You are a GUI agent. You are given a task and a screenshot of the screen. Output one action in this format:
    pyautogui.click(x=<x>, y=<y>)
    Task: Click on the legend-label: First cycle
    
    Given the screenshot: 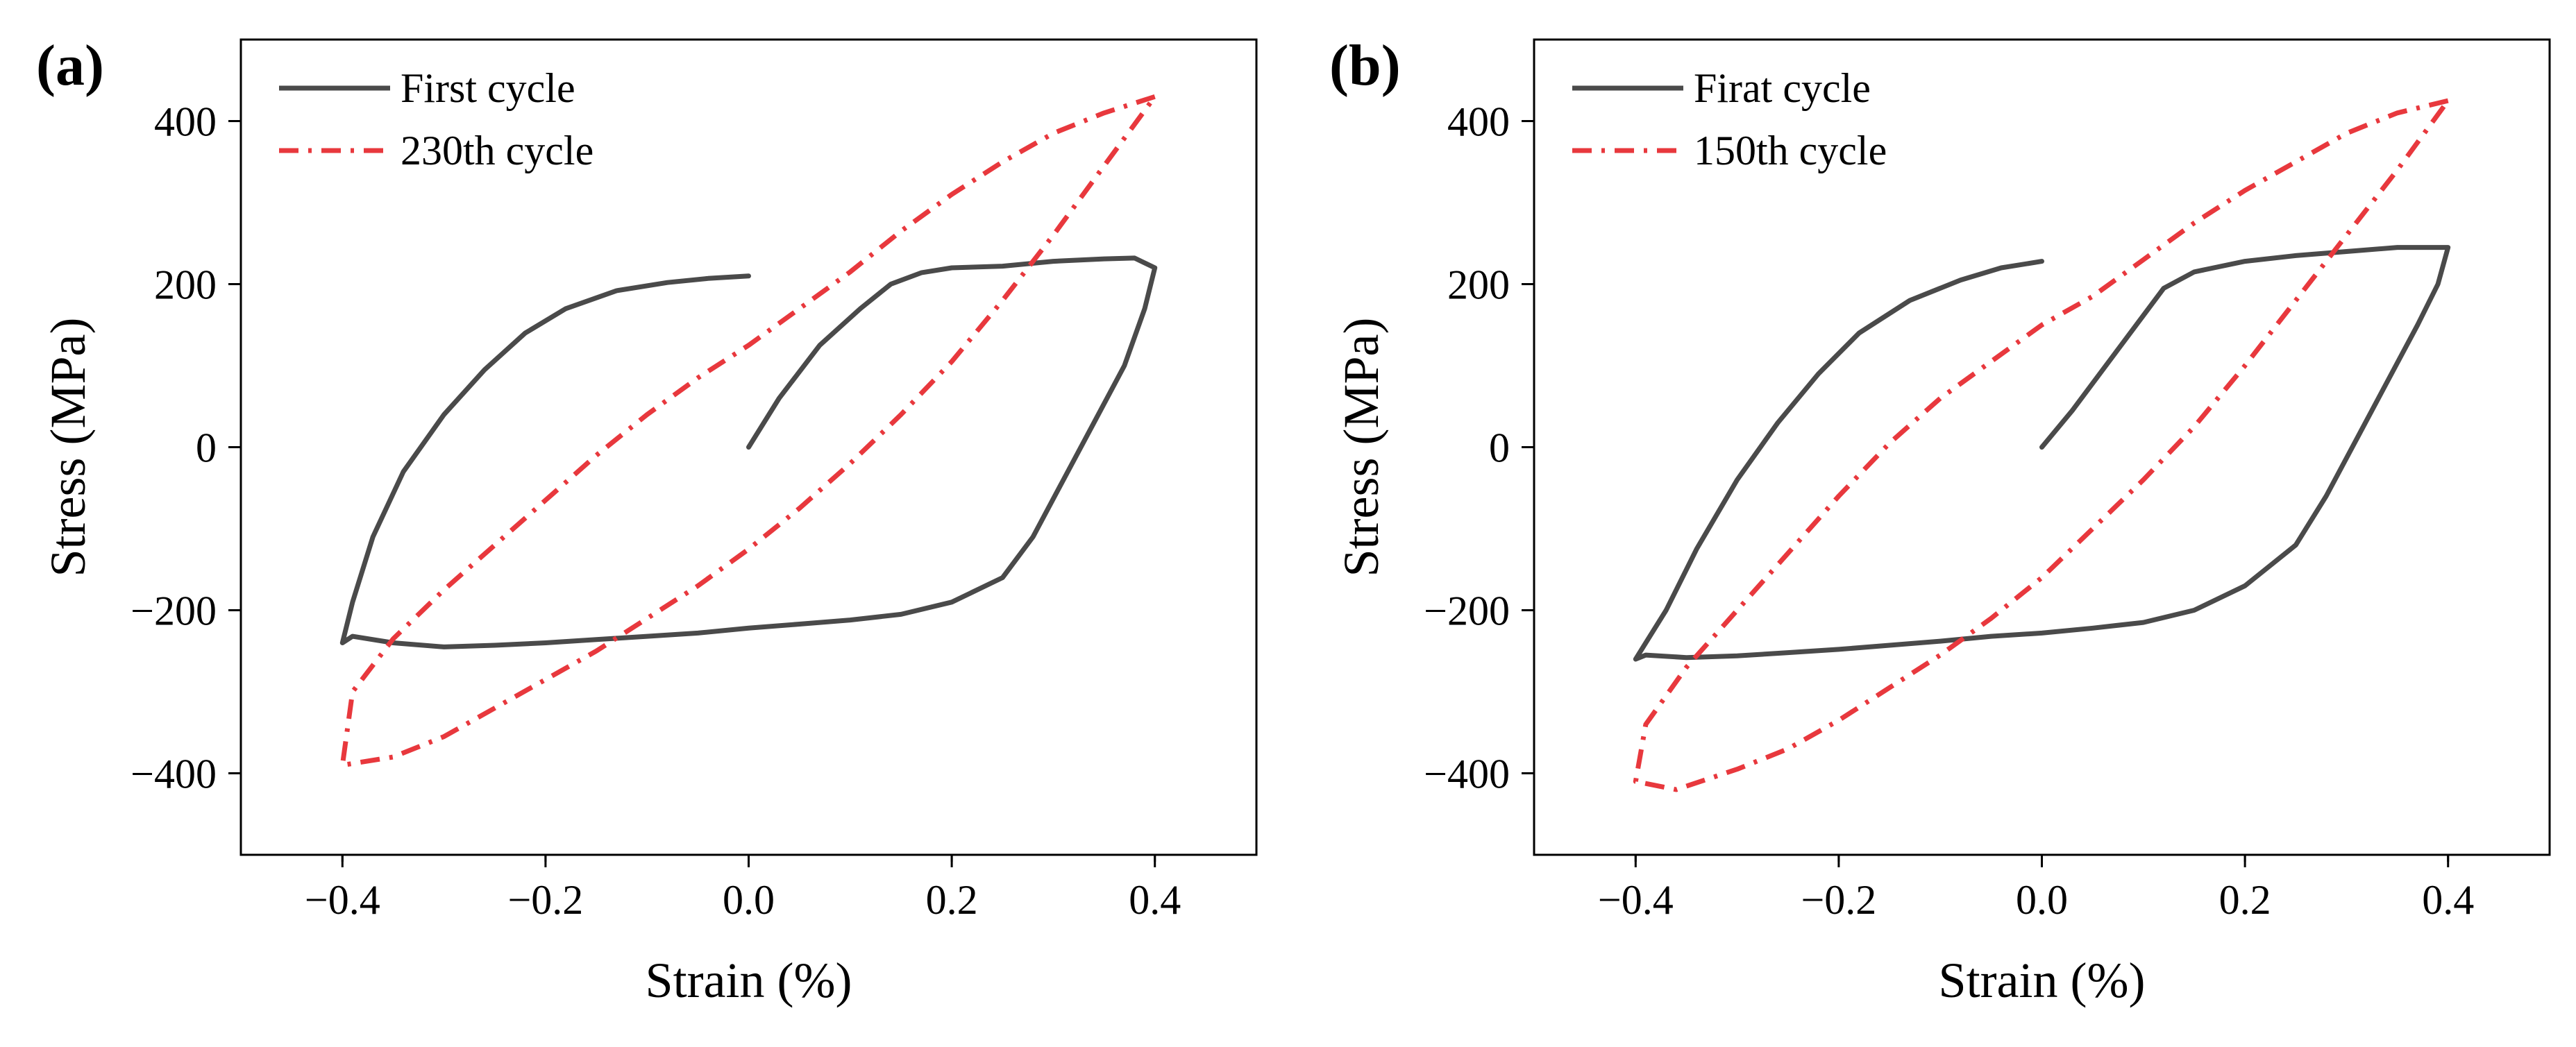 What is the action you would take?
    pyautogui.click(x=488, y=88)
    